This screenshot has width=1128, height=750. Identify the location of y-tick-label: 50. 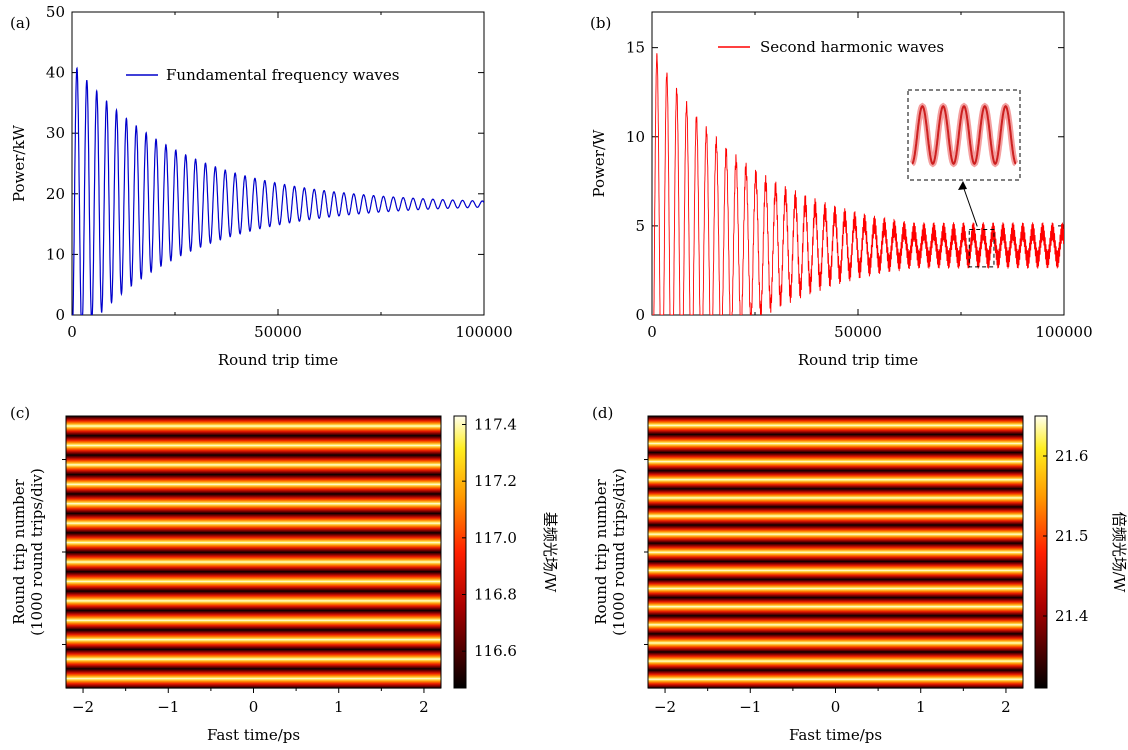
(55, 12).